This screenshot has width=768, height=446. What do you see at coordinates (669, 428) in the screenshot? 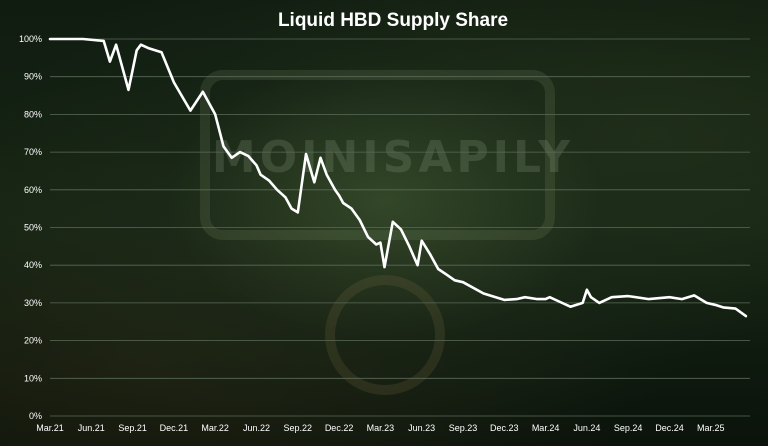
I see `x-tick-label: Dec.24` at bounding box center [669, 428].